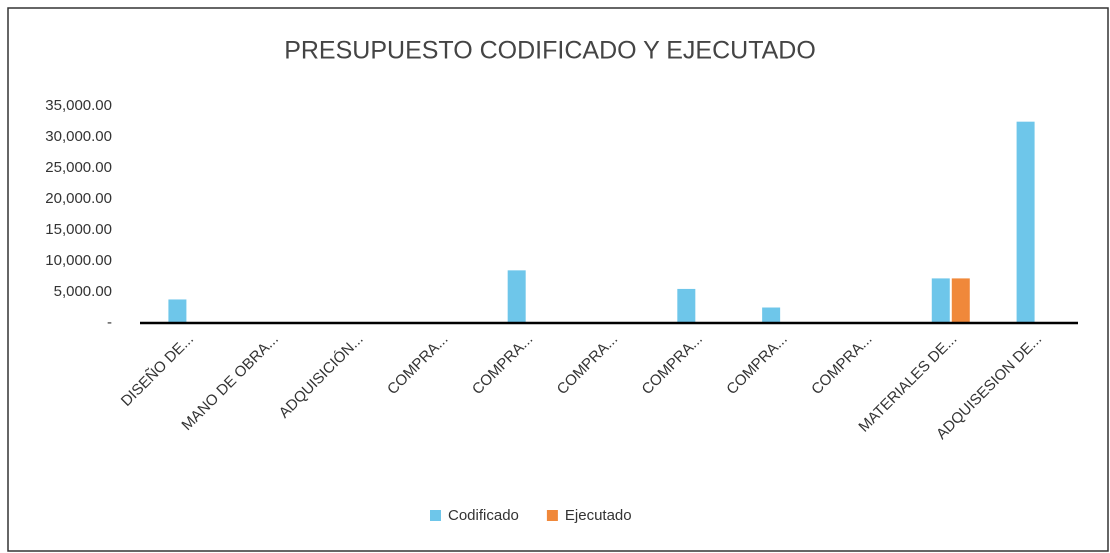 Image resolution: width=1110 pixels, height=553 pixels. What do you see at coordinates (78, 229) in the screenshot?
I see `y-tick-label: 15,000.00` at bounding box center [78, 229].